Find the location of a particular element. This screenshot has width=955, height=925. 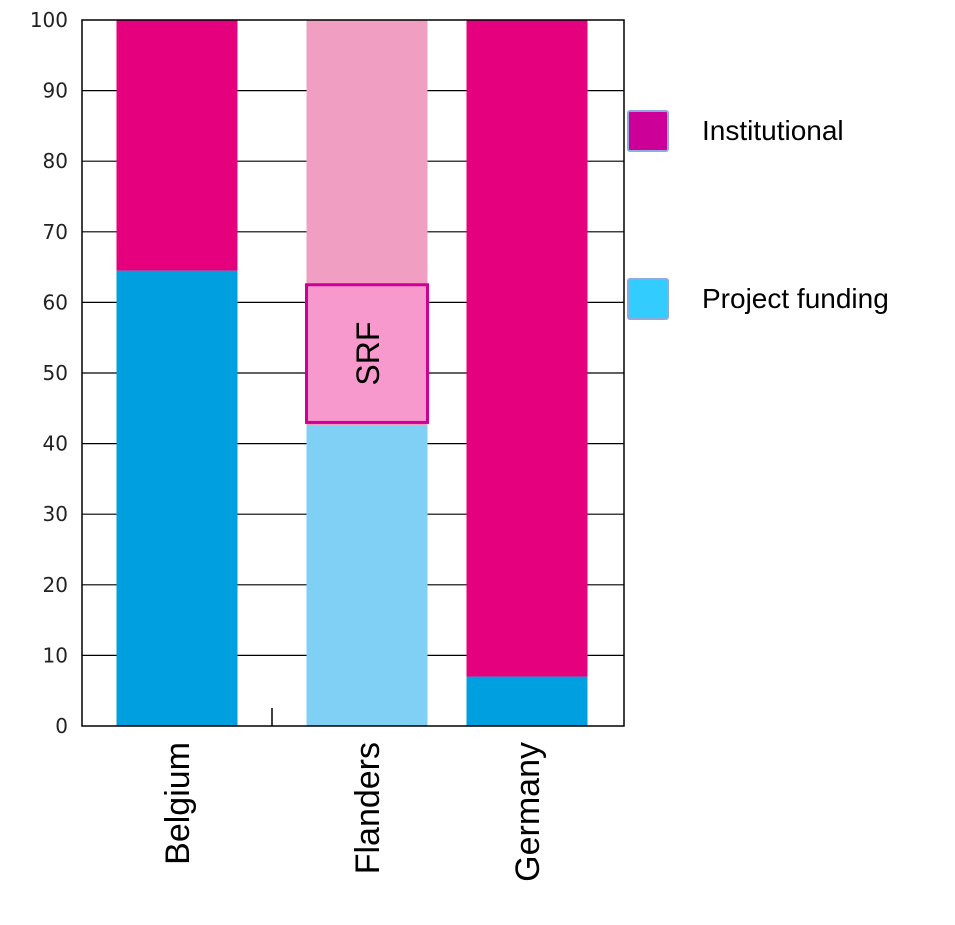

bar-segment-institutional-belgium is located at coordinates (177, 145).